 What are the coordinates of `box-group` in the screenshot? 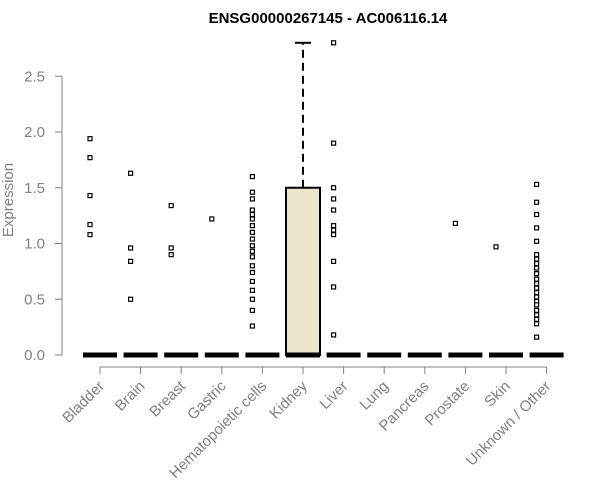 It's located at (303, 199).